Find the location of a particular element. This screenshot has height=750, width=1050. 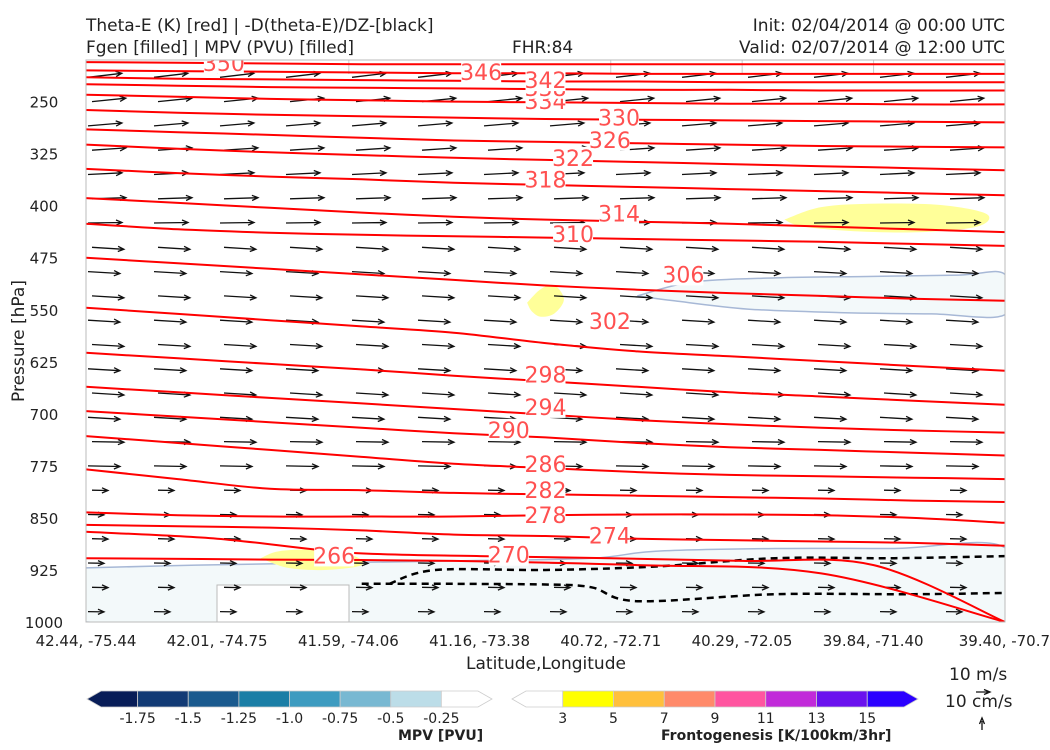

theta-e-label-274: 274 is located at coordinates (610, 536).